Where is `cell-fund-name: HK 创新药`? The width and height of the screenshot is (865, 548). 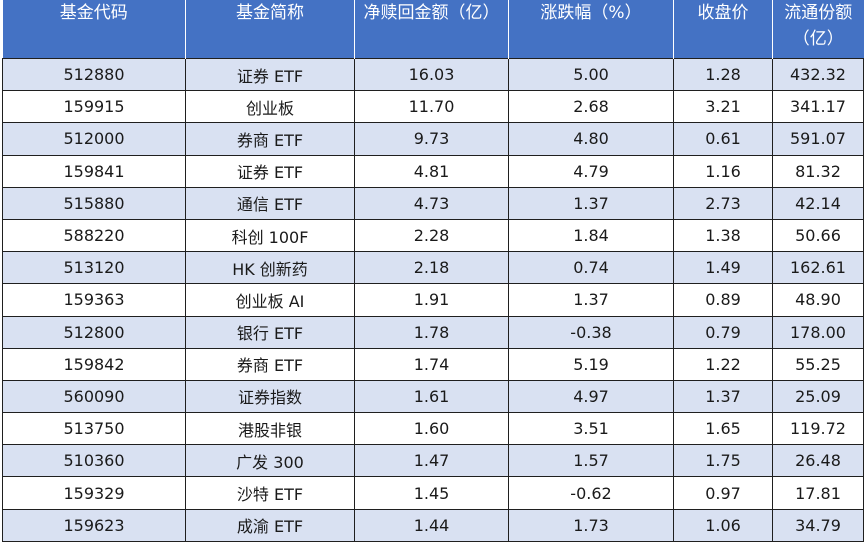
cell-fund-name: HK 创新药 is located at coordinates (270, 268).